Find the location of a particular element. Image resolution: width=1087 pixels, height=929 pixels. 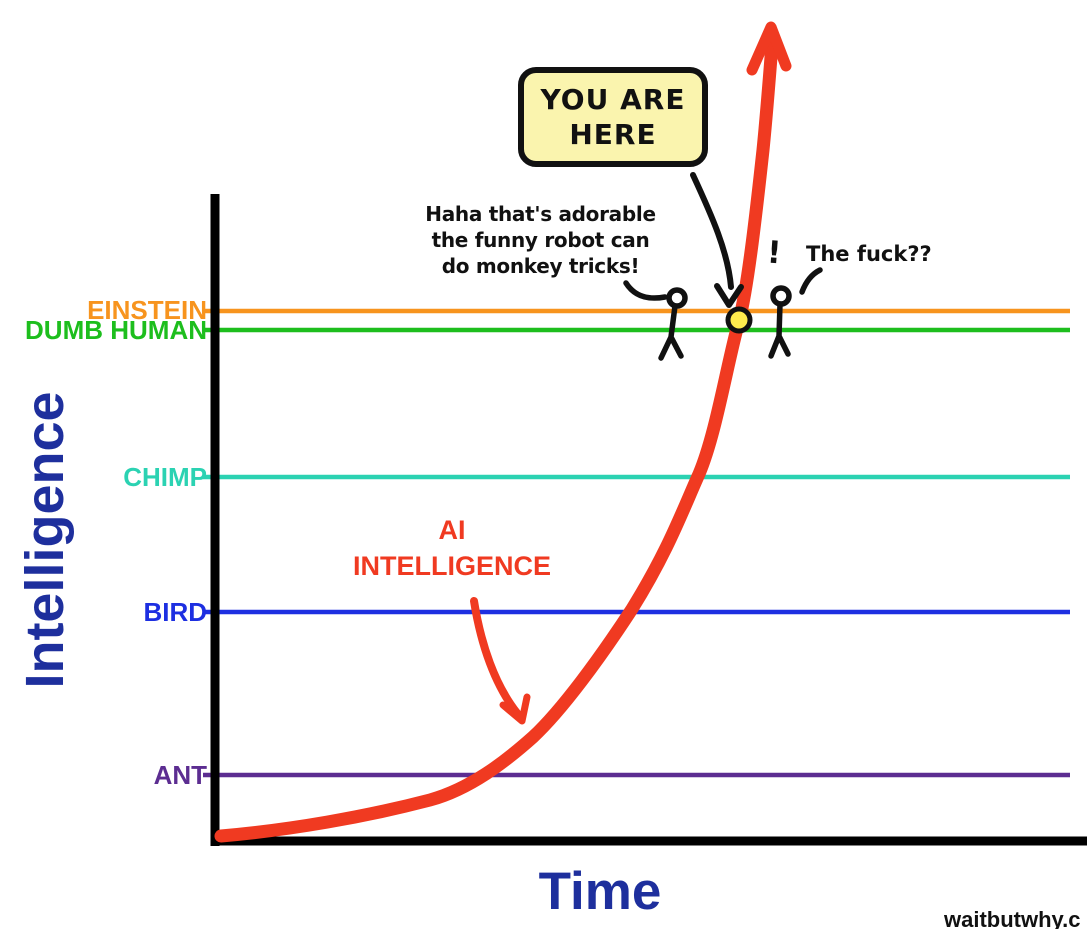

right-stick-figure is located at coordinates (780, 322).